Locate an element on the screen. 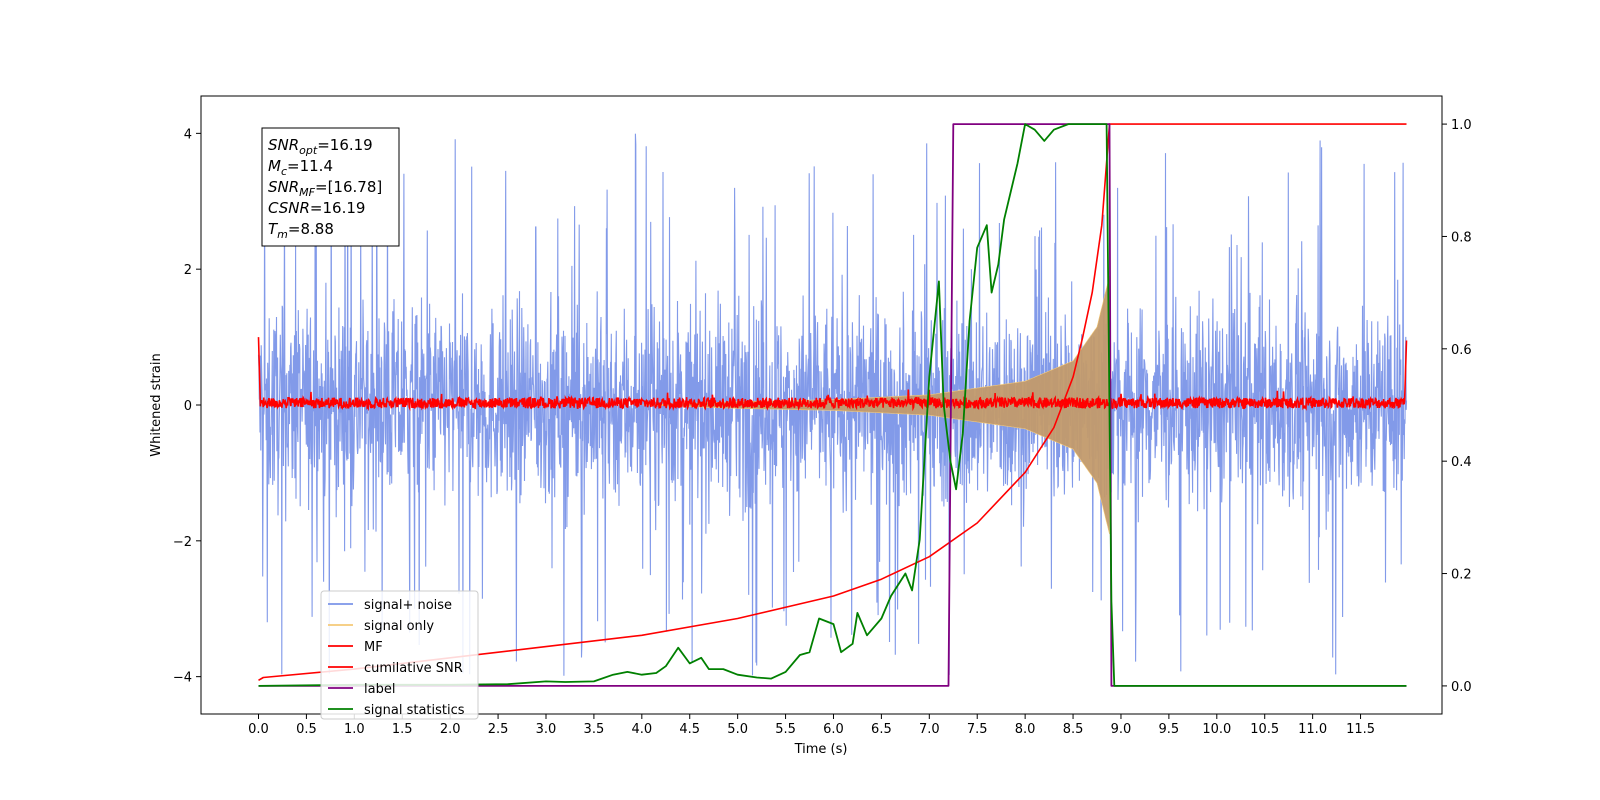  y2-tick-label: 1.0 is located at coordinates (1461, 125).